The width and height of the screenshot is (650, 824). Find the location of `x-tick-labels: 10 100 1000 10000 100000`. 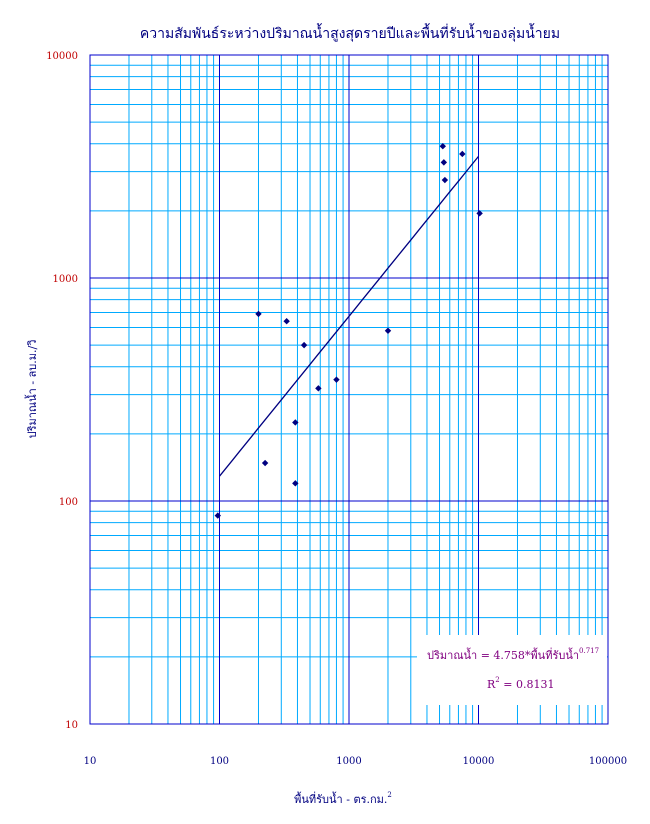

x-tick-labels: 10 100 1000 10000 100000 is located at coordinates (355, 761).